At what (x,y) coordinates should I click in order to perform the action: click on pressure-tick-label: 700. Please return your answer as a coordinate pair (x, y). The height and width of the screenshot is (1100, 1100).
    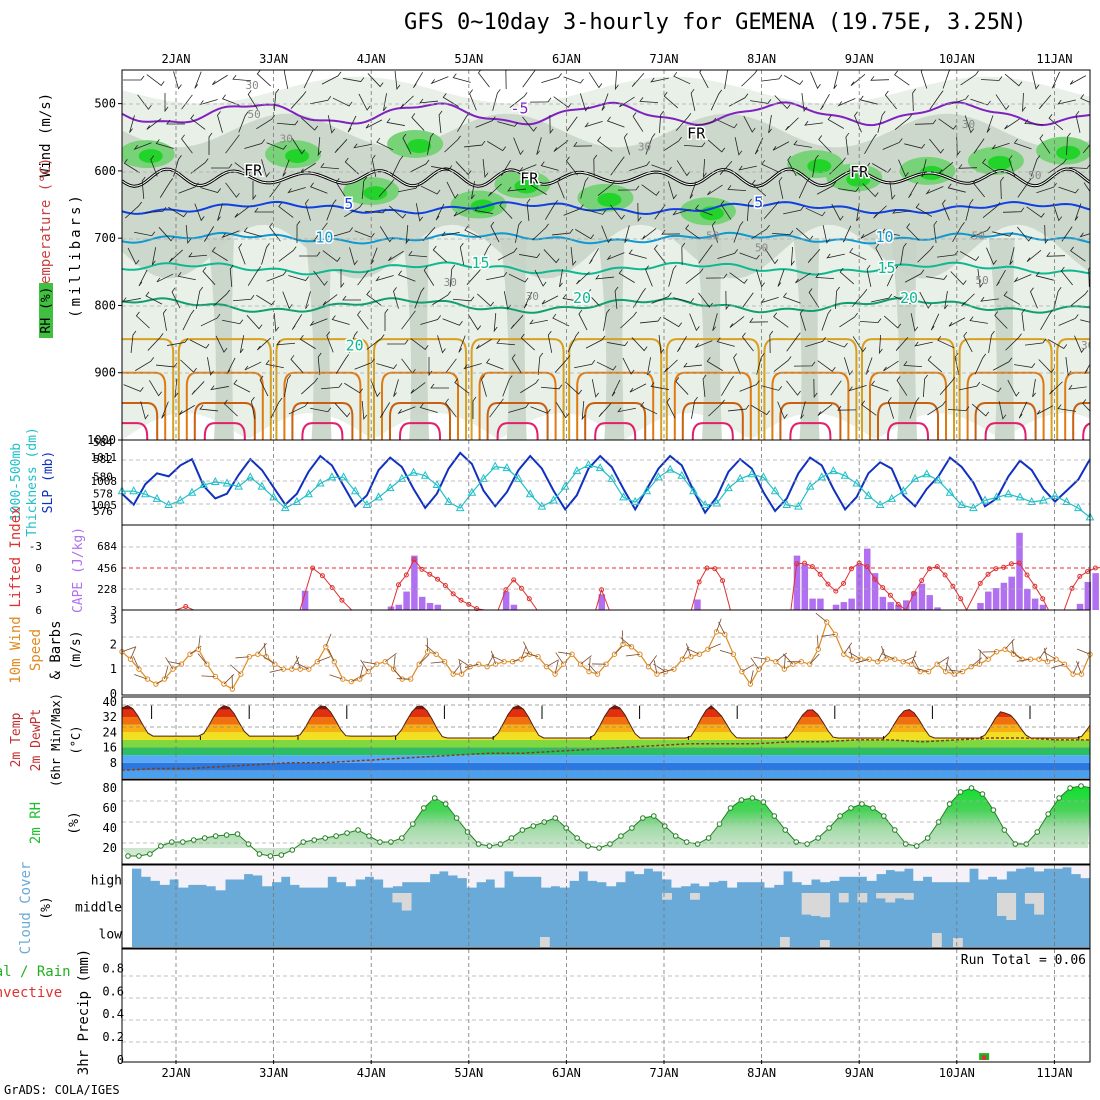
    Looking at the image, I should click on (105, 238).